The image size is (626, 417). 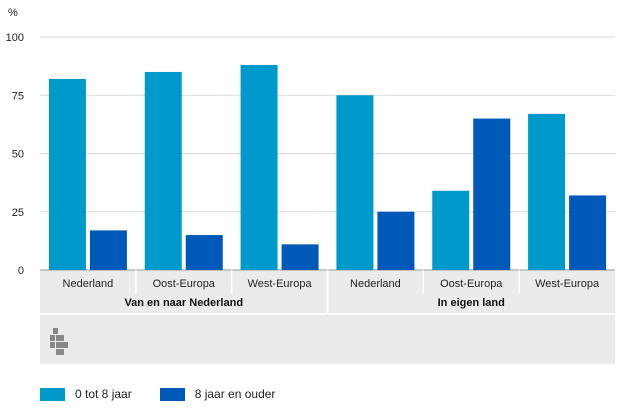 What do you see at coordinates (235, 394) in the screenshot?
I see `legend-label-series-2: 8 jaar en ouder` at bounding box center [235, 394].